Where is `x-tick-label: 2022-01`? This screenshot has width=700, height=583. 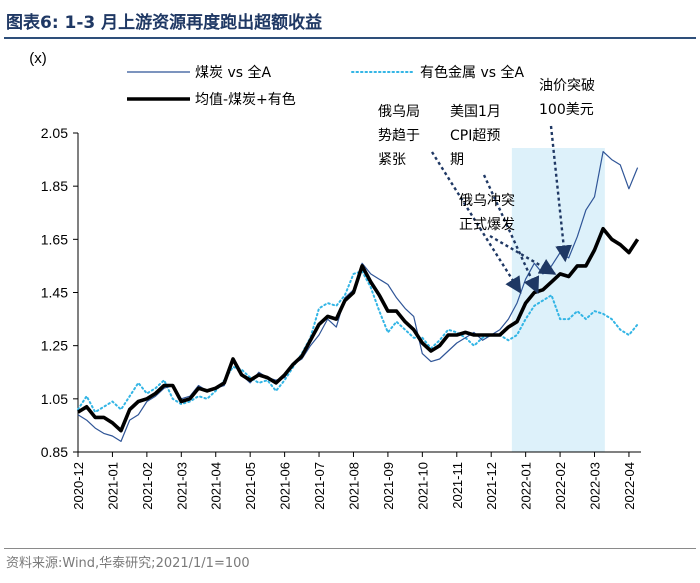
x-tick-label: 2022-01 is located at coordinates (526, 486).